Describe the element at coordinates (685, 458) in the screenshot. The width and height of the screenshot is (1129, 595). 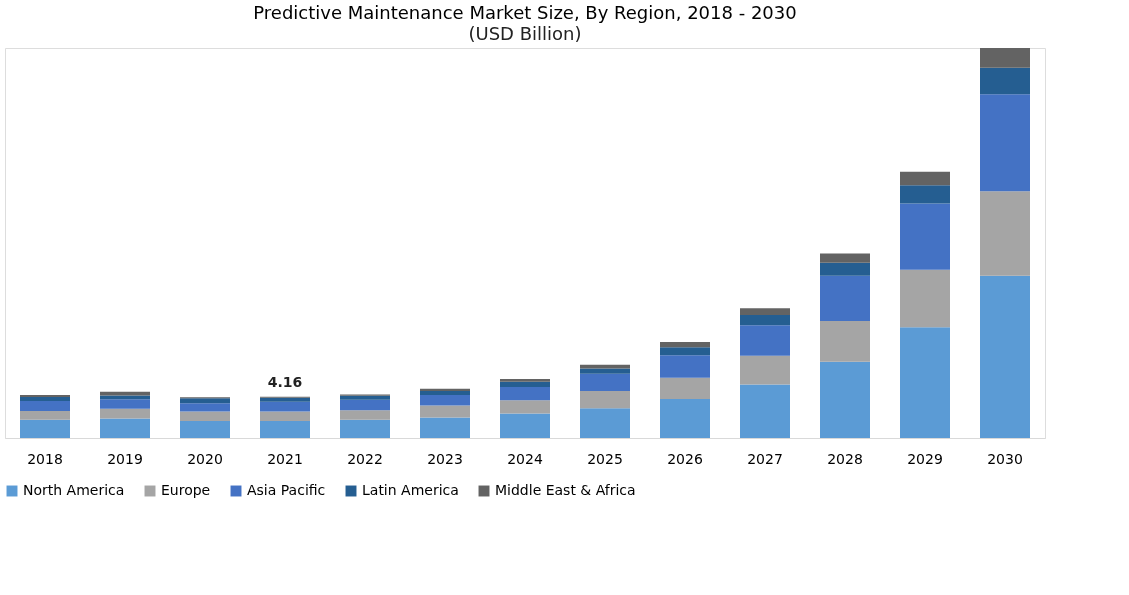
I see `x-tick-label: 2026` at that location.